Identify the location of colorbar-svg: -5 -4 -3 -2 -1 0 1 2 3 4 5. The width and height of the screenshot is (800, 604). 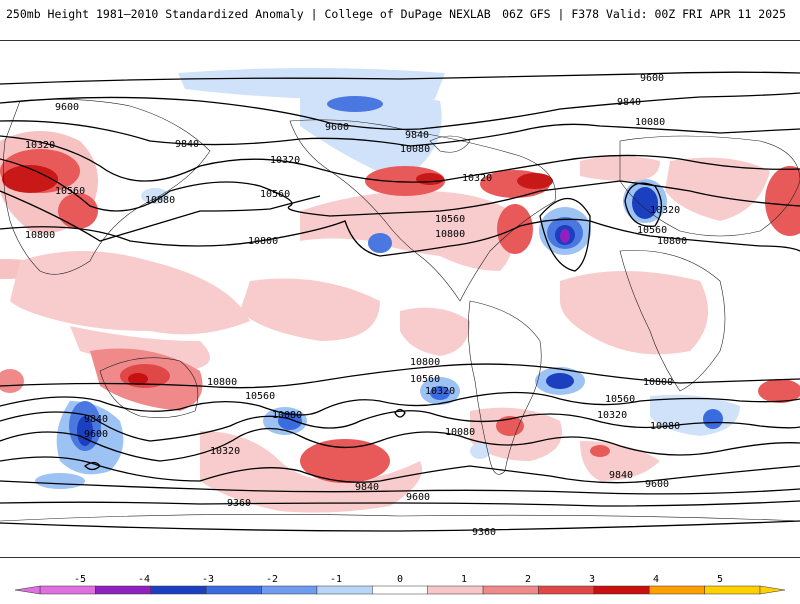
(400, 584).